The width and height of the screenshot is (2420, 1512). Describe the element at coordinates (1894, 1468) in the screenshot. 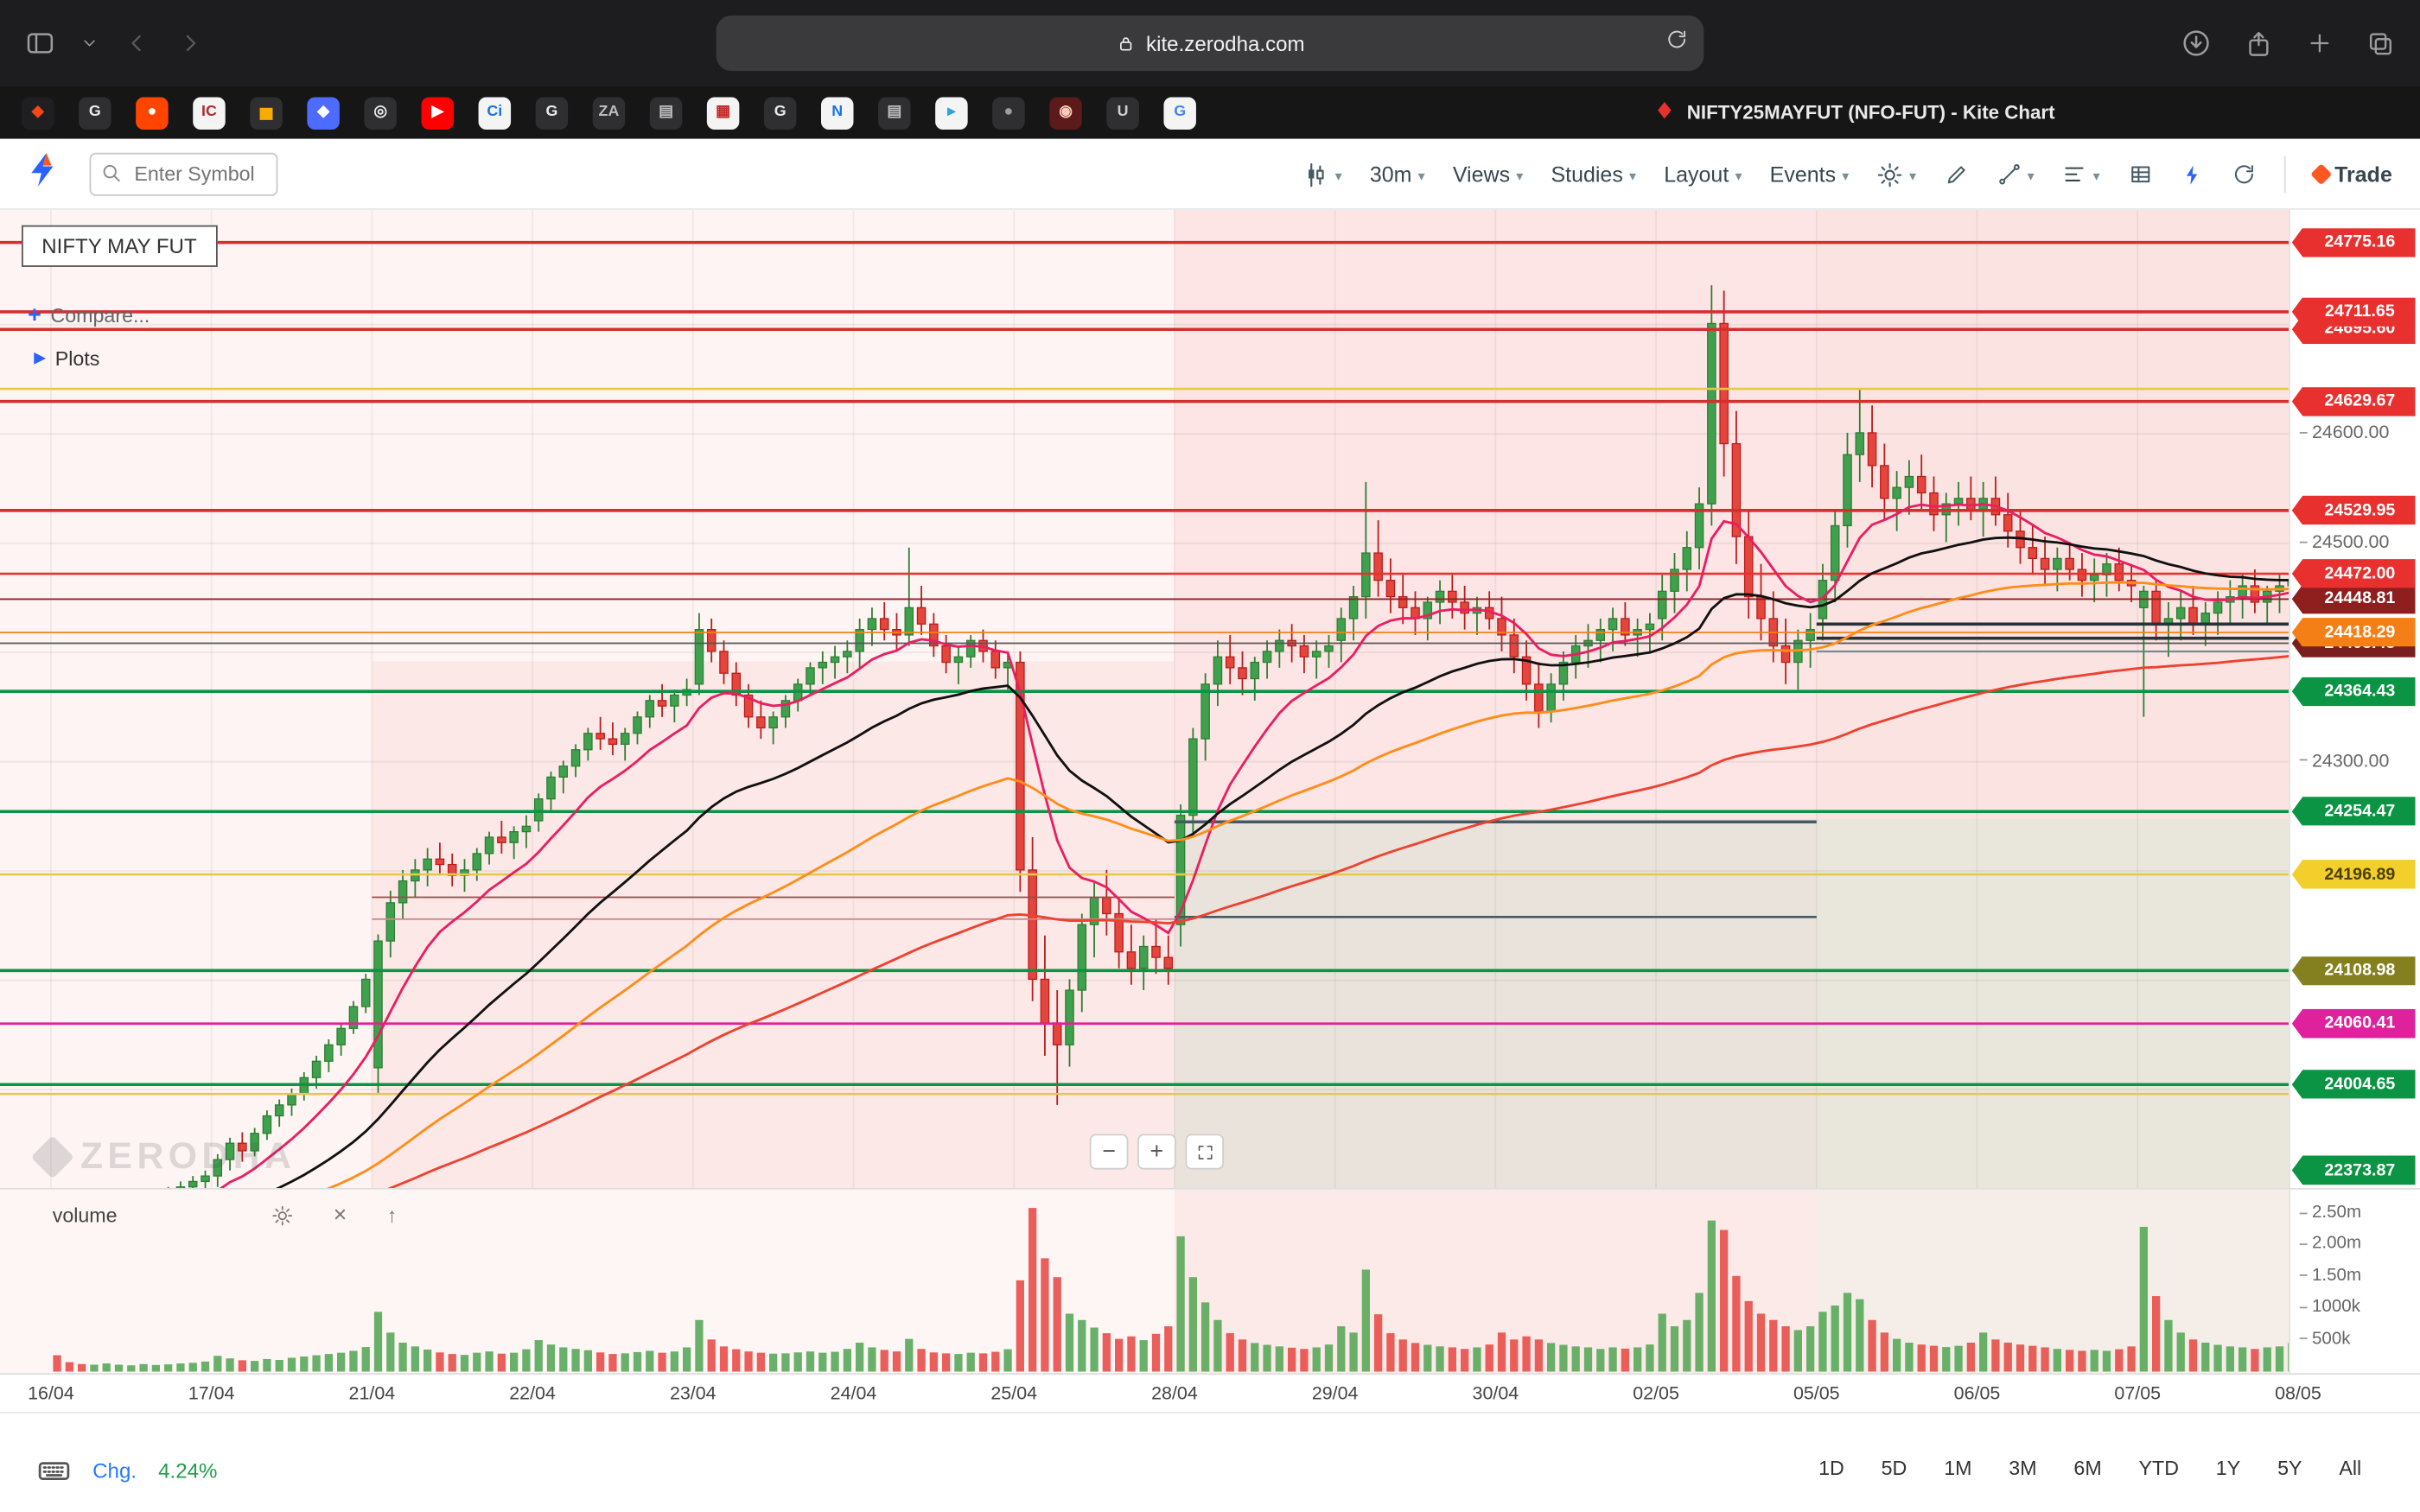

I see `range-5d: 5D` at that location.